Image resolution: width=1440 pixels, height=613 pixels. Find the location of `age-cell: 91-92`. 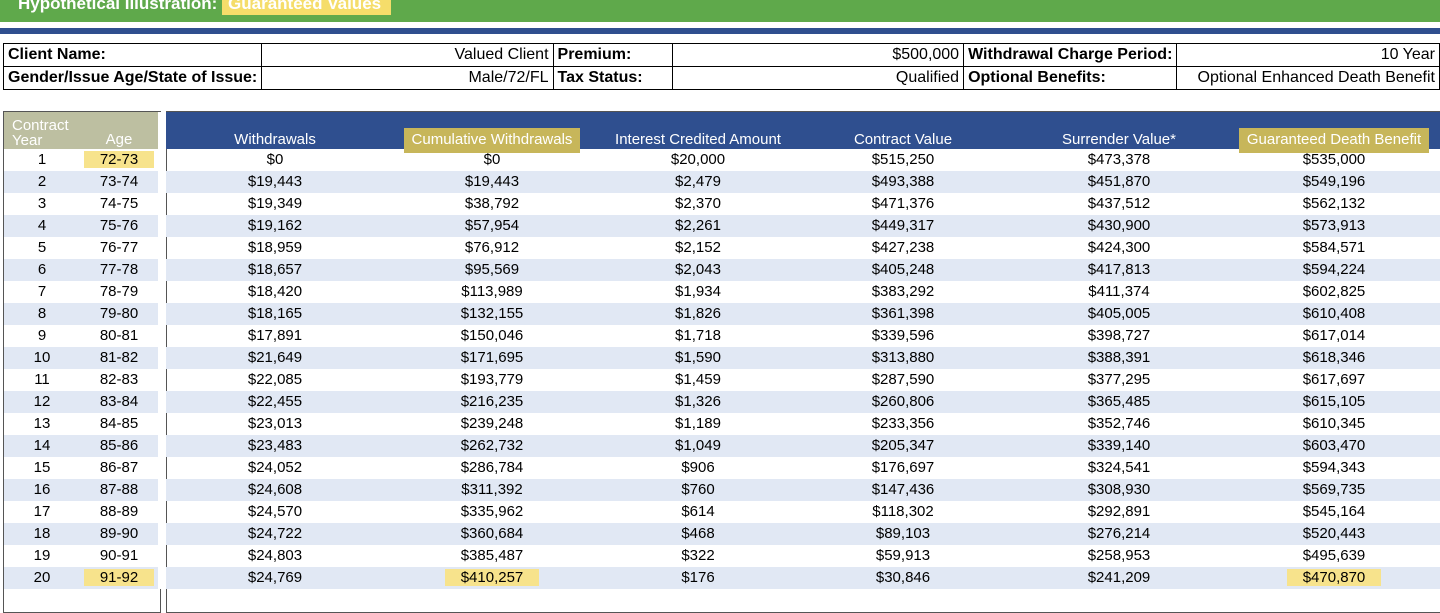

age-cell: 91-92 is located at coordinates (119, 578).